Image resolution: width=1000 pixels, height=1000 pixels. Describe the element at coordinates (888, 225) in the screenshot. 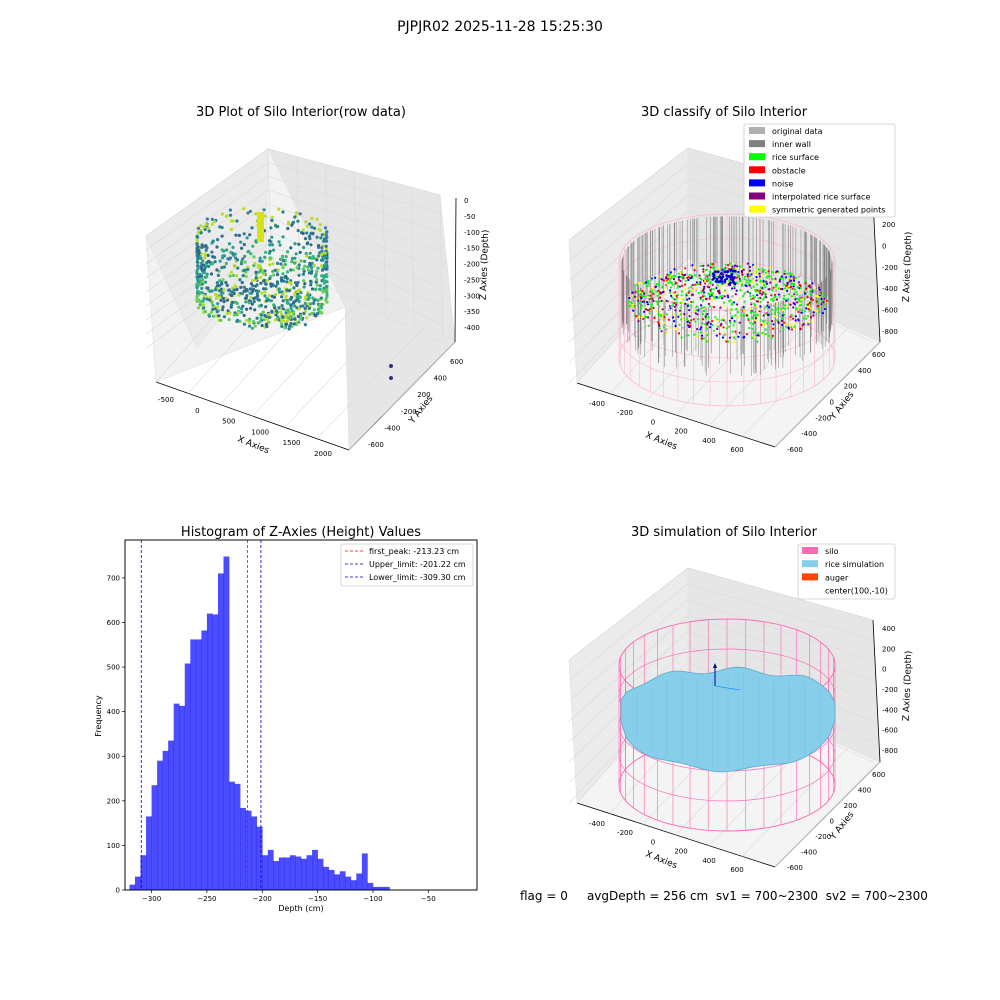

I see `tick-label: 200` at that location.